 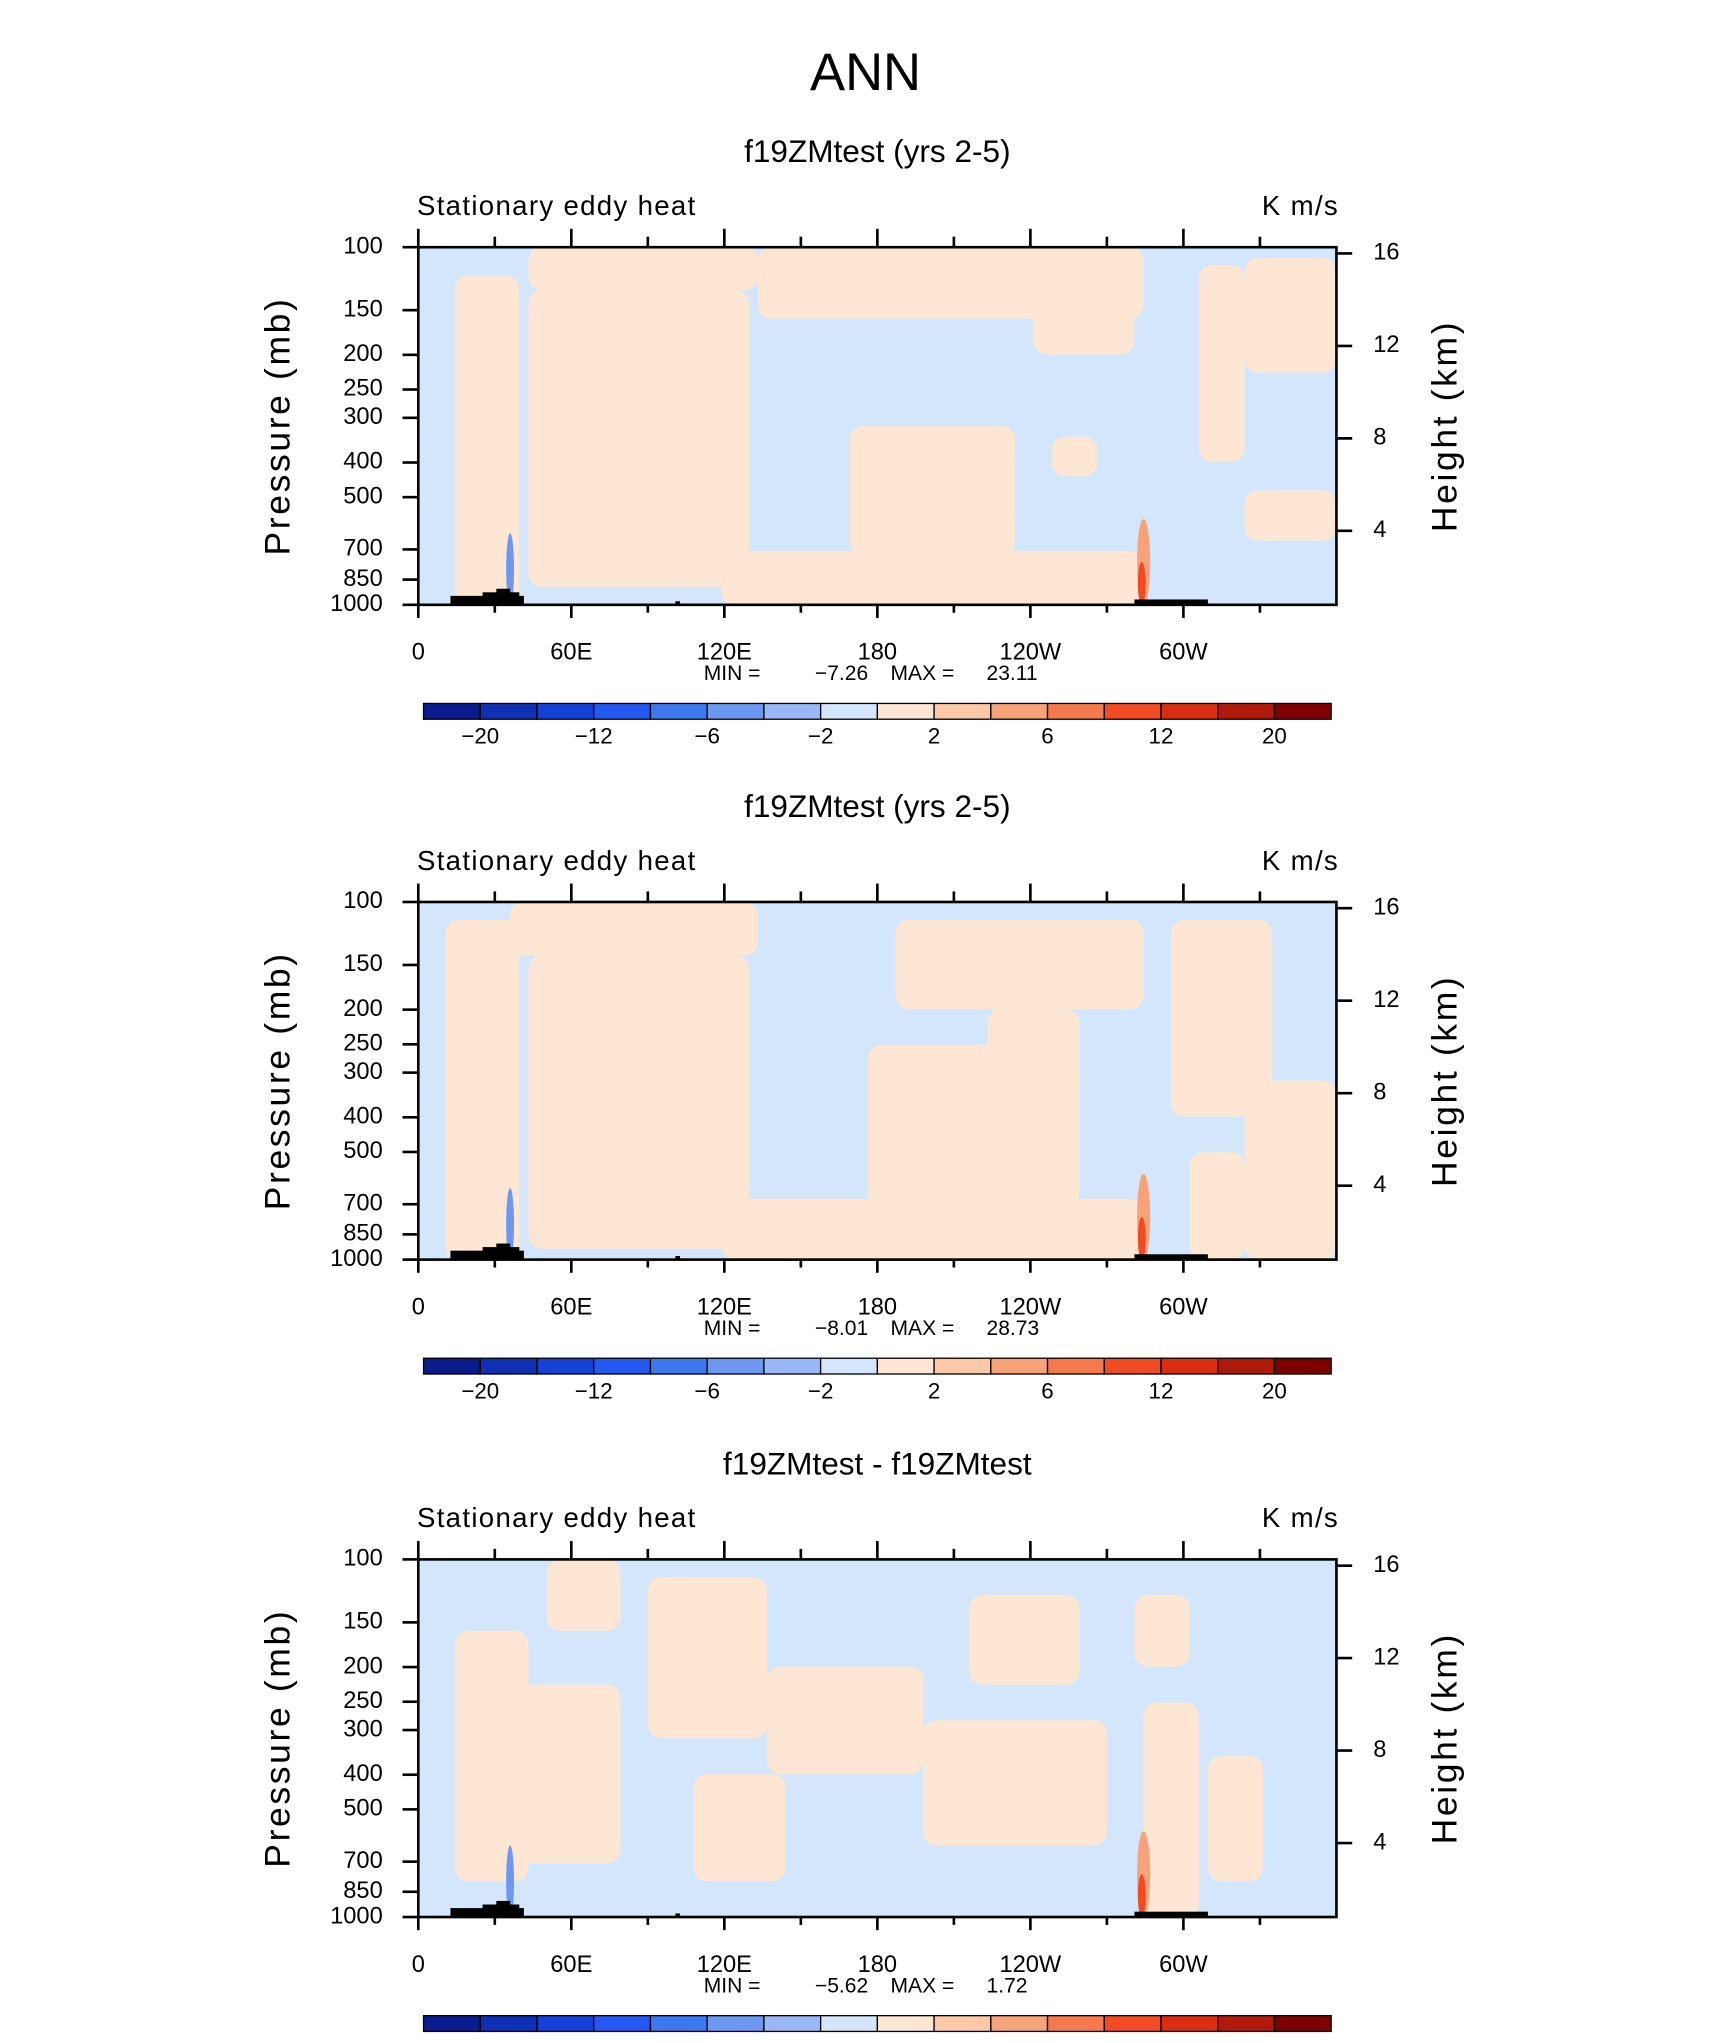 I want to click on colorbar-label: −2, so click(x=820, y=1390).